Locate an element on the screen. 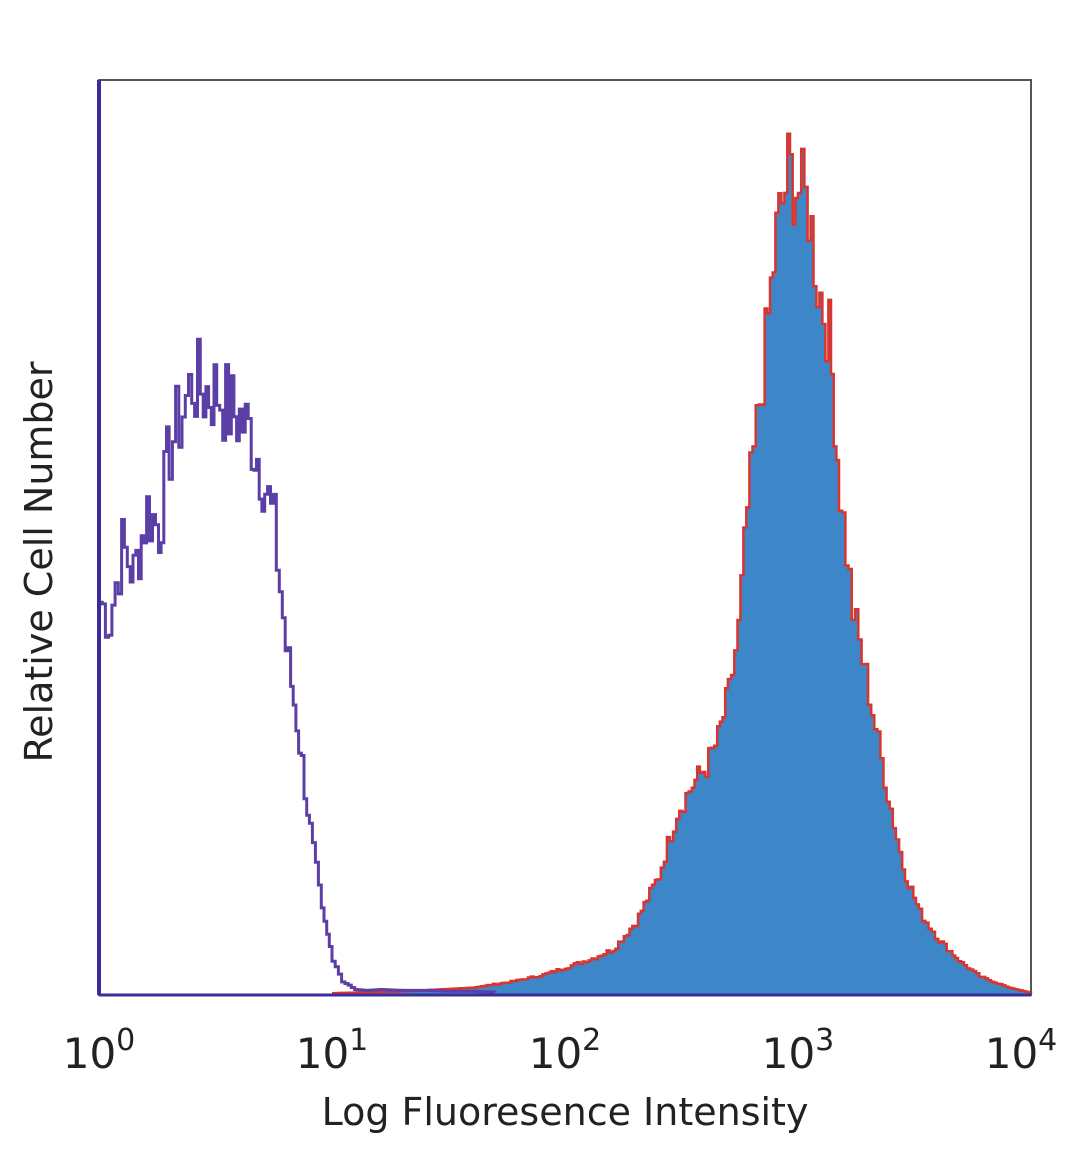 The width and height of the screenshot is (1080, 1169). x-tick-labels: 100 101 102 103 104 is located at coordinates (560, 1050).